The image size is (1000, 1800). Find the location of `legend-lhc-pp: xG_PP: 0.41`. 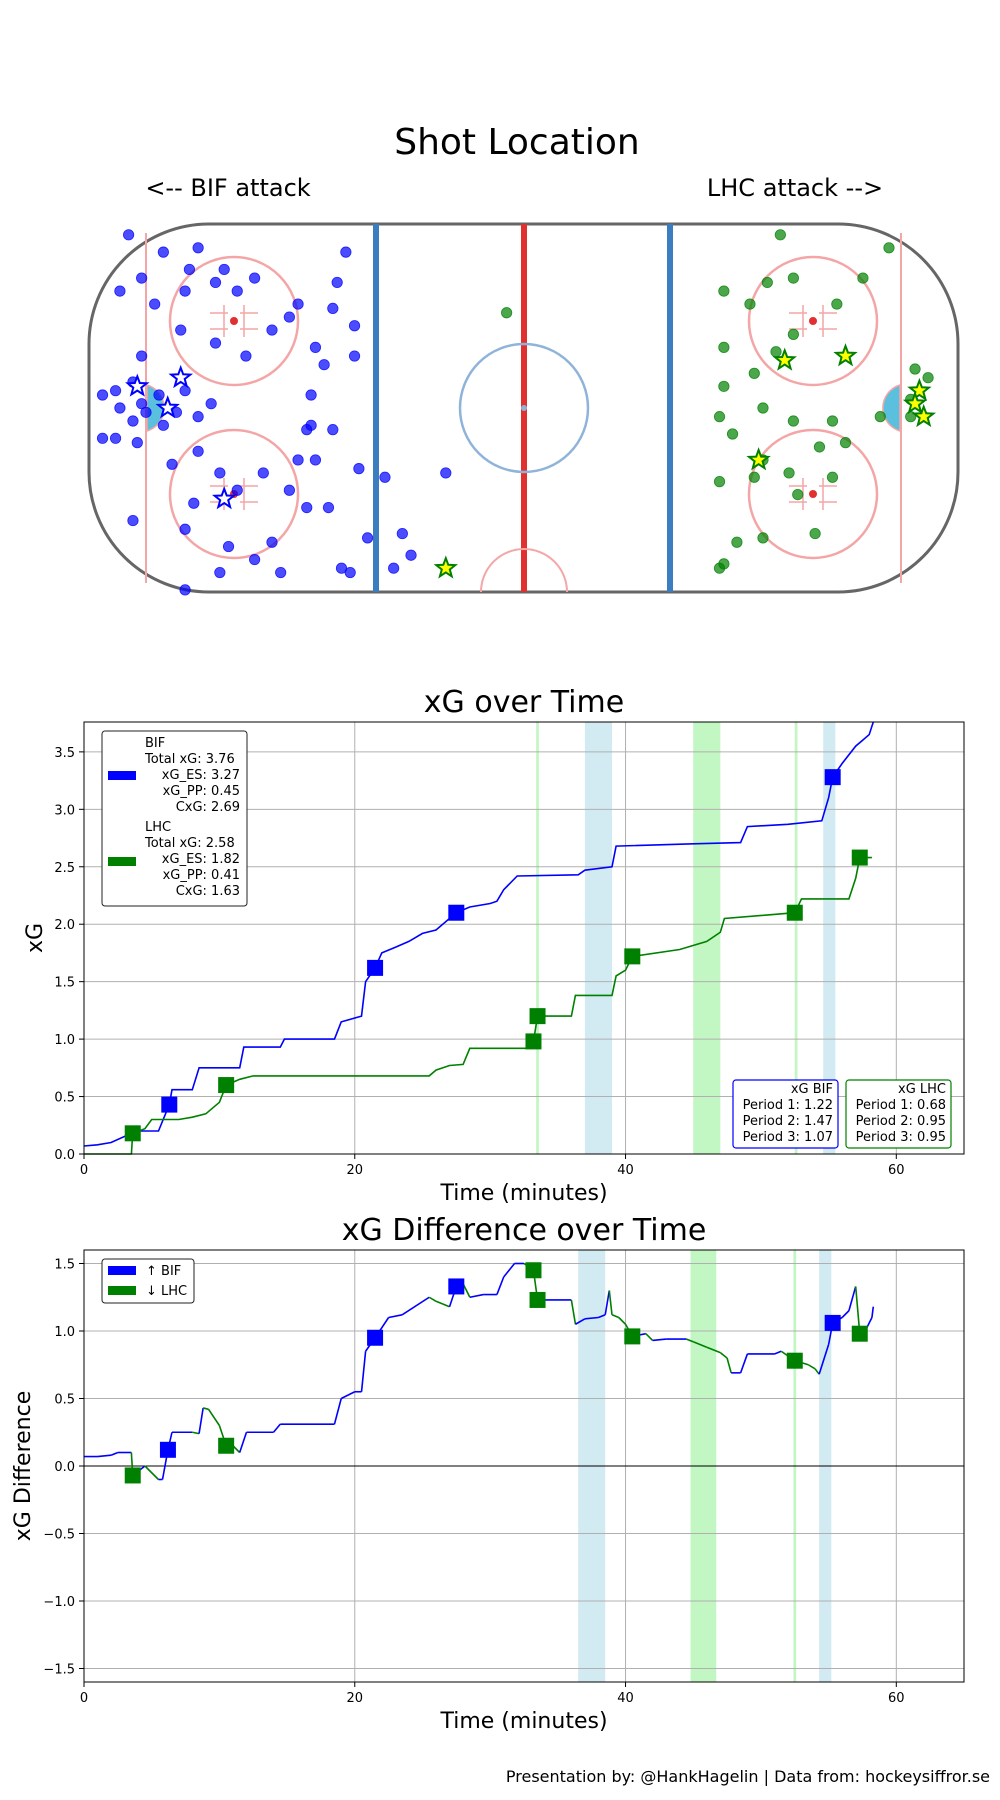

legend-lhc-pp: xG_PP: 0.41 is located at coordinates (201, 875).